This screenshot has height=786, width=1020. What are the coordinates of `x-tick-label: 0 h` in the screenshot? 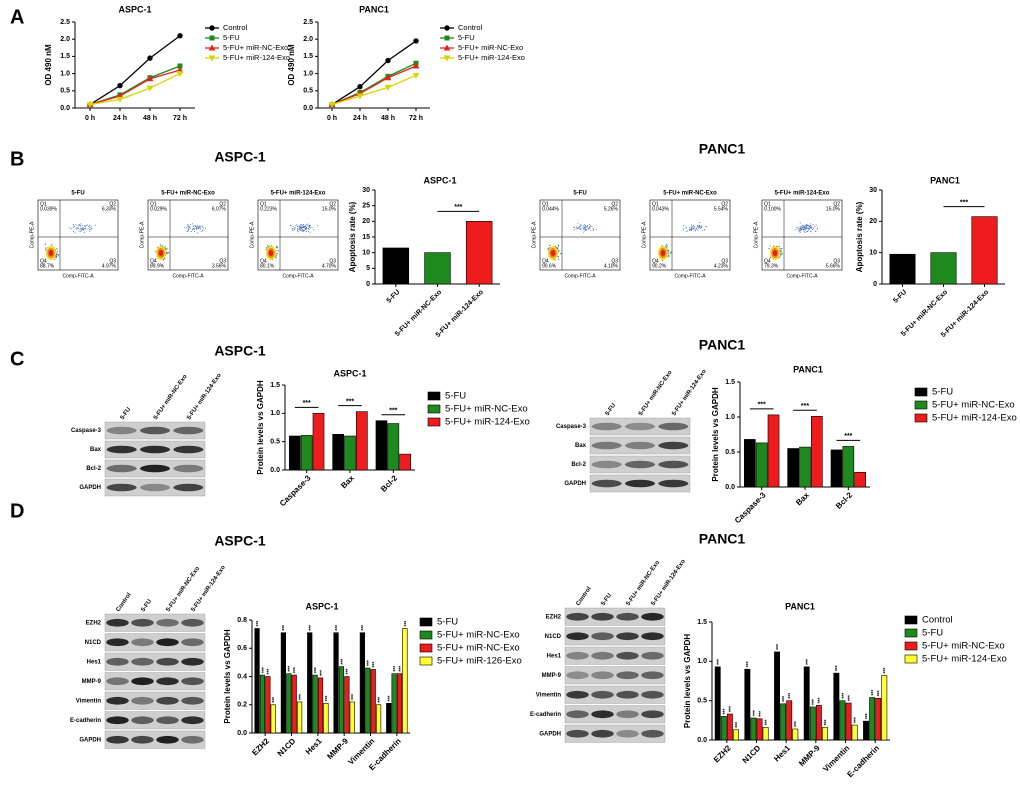 It's located at (90, 118).